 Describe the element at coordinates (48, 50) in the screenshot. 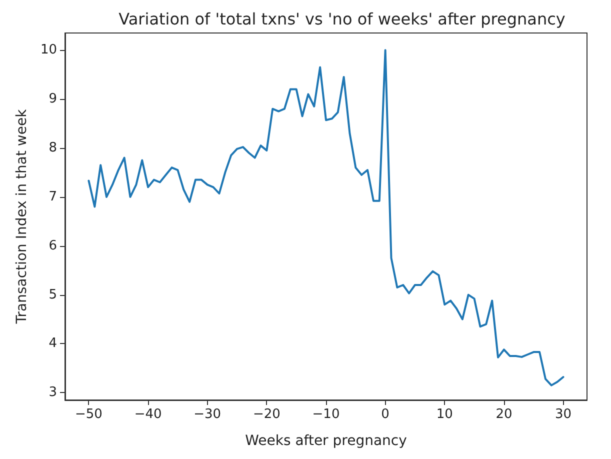

I see `y-tick-label: 10` at that location.